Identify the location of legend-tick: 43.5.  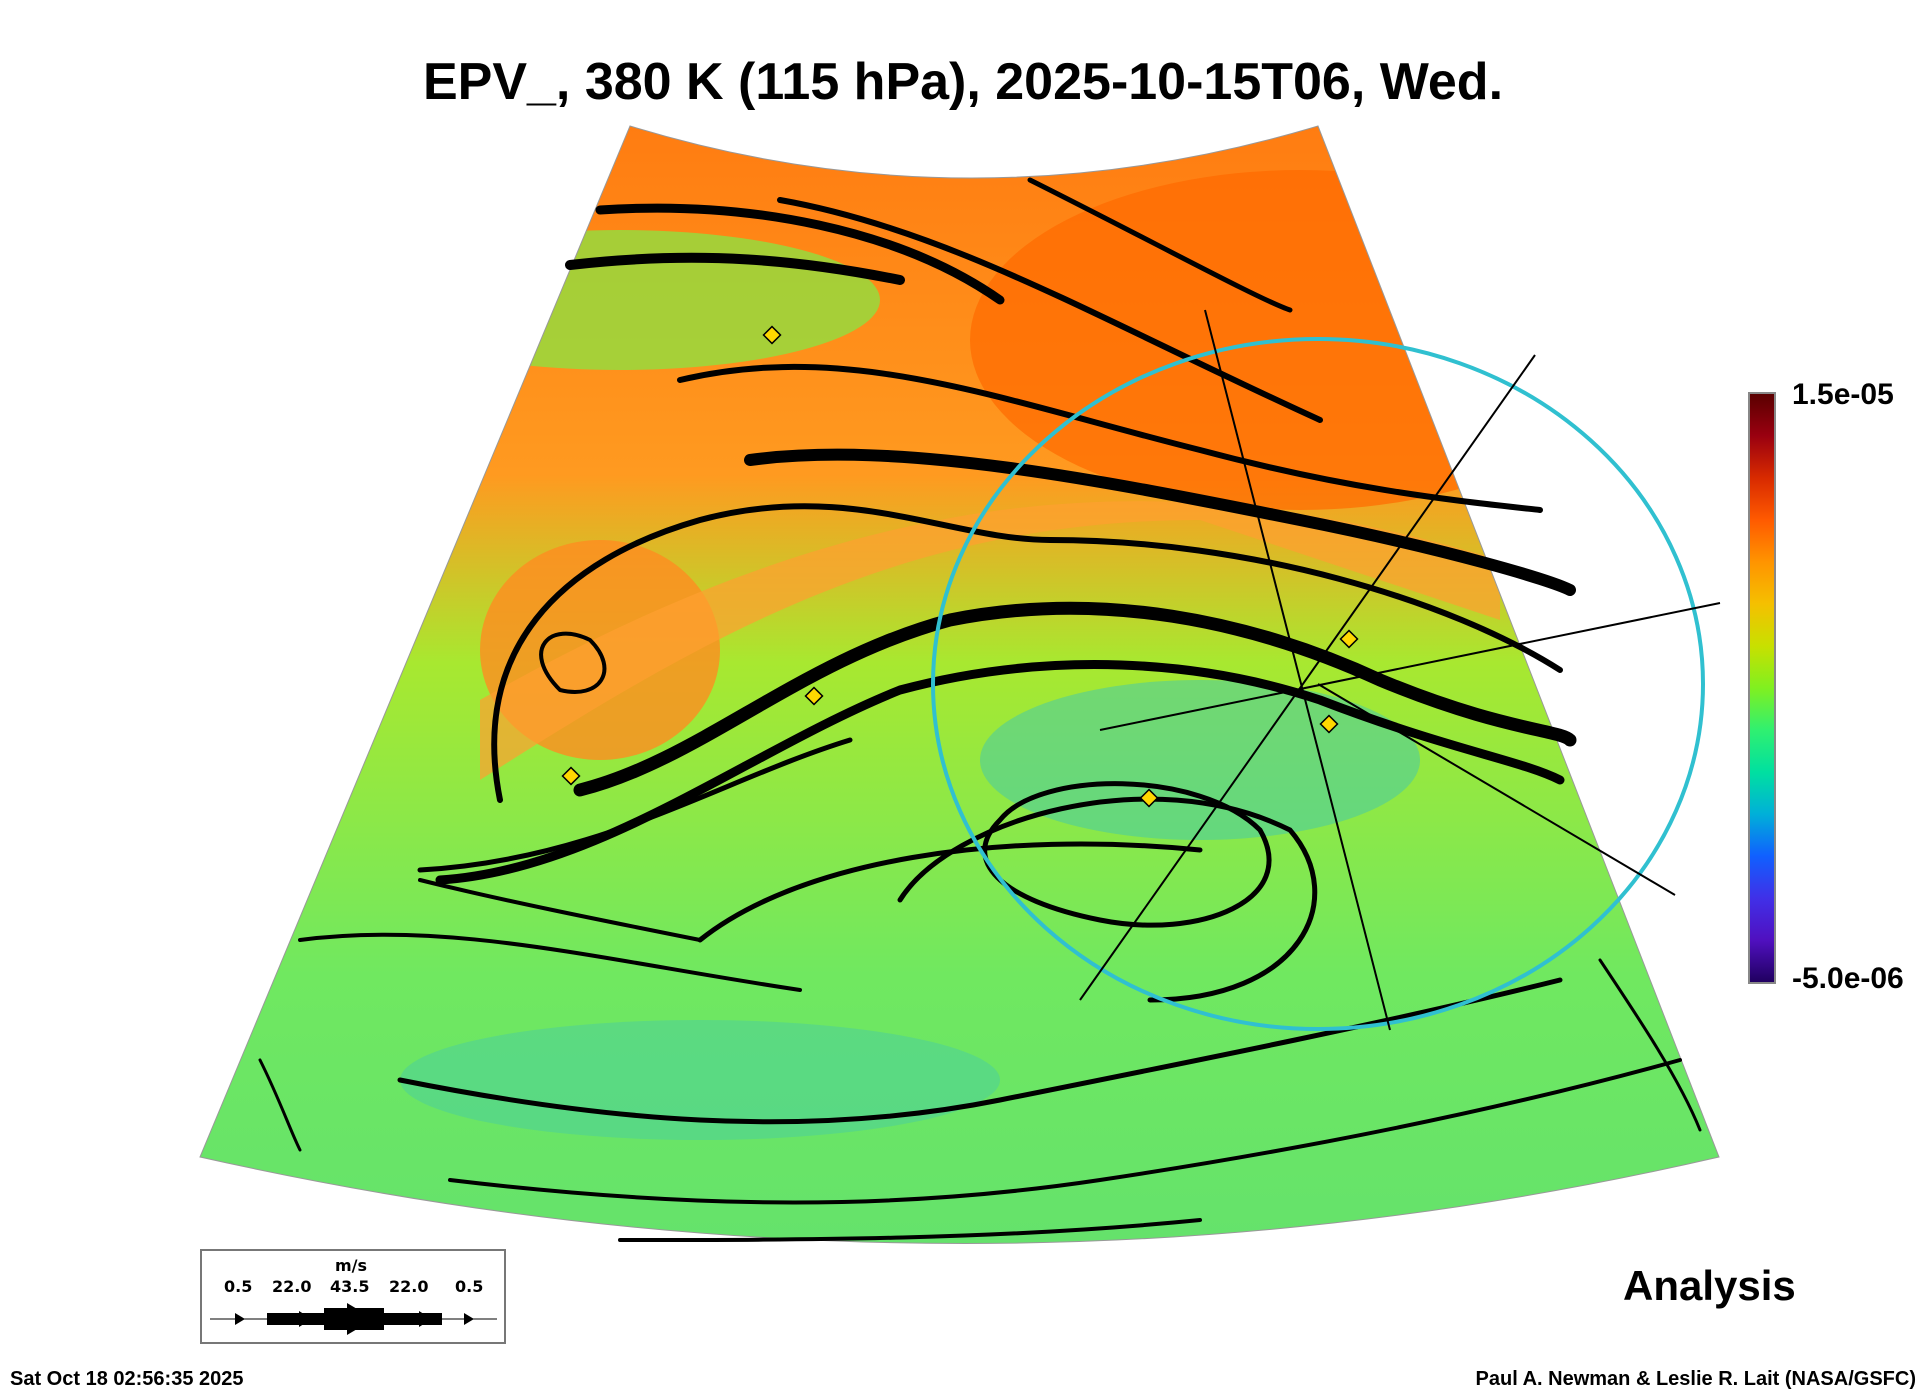
(350, 1286).